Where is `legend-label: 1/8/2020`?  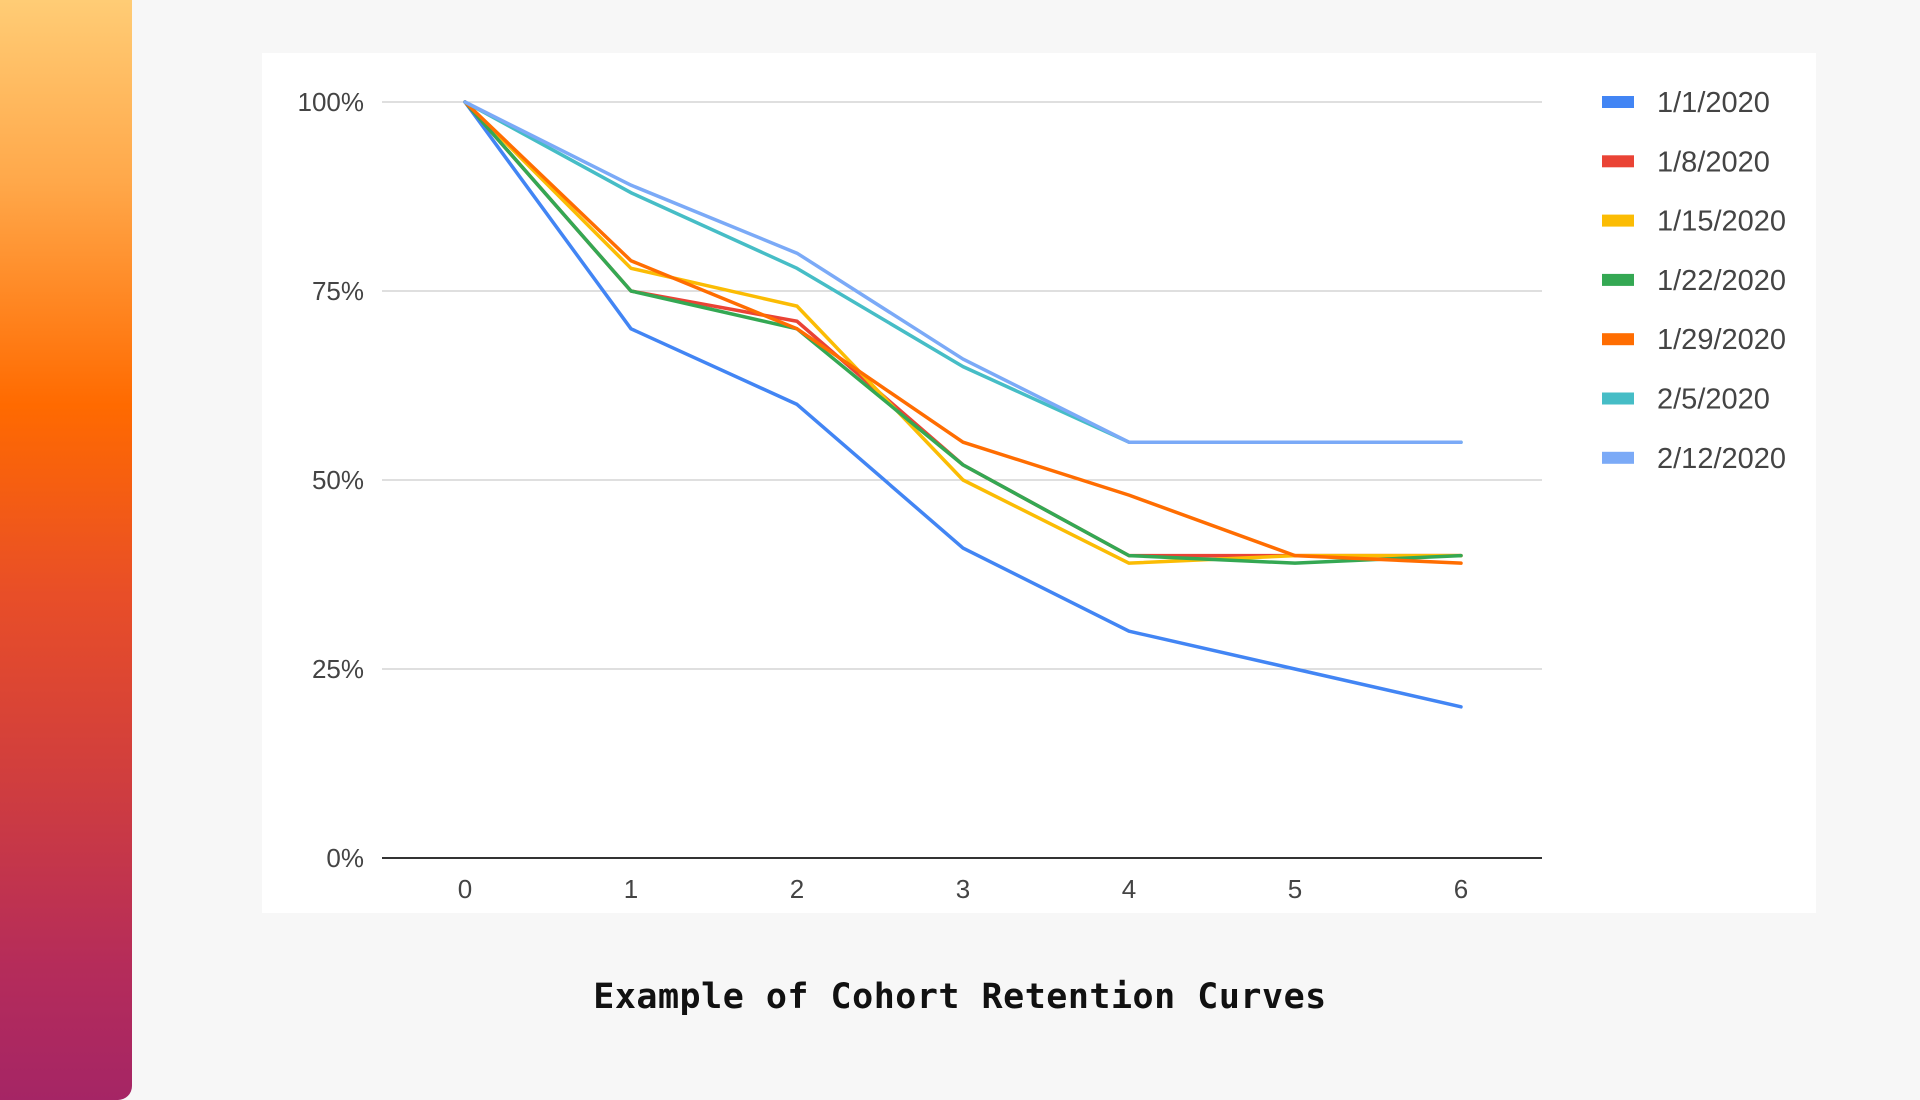
legend-label: 1/8/2020 is located at coordinates (1713, 162).